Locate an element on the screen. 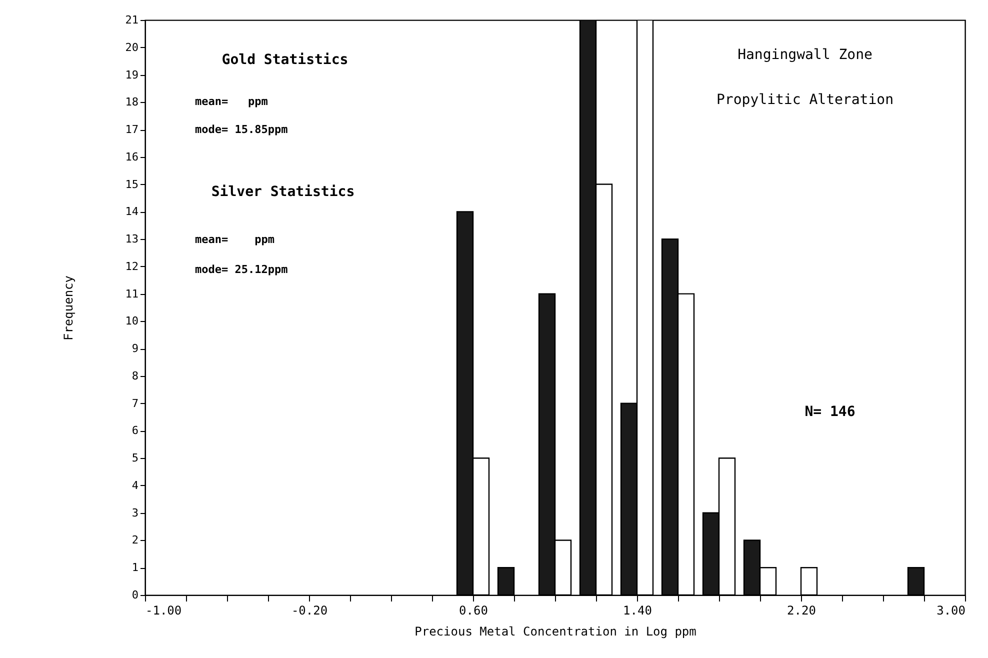  y-tick-label: 19 is located at coordinates (131, 75).